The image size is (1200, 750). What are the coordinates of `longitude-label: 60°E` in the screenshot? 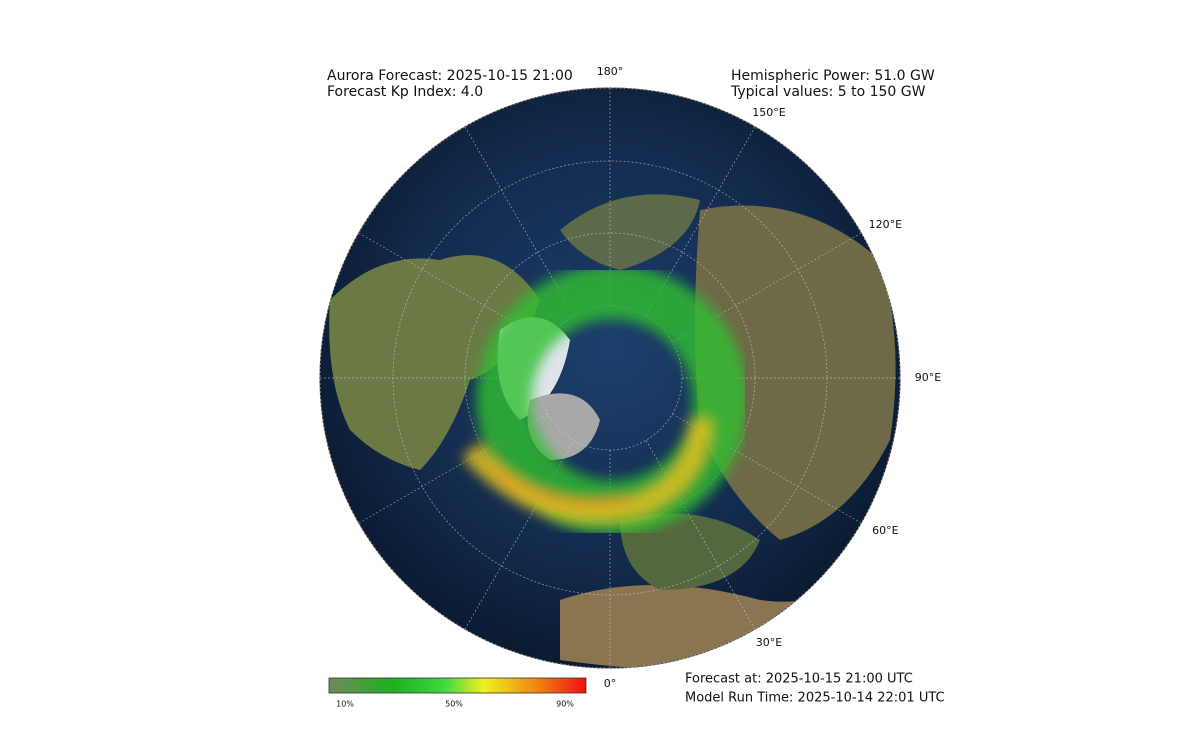 It's located at (885, 530).